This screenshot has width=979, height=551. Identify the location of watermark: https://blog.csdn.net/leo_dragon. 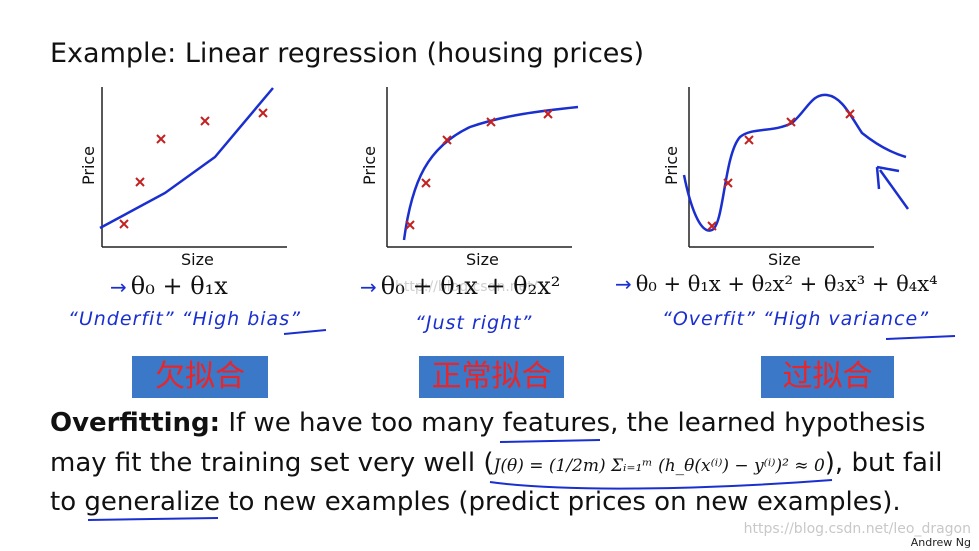
(857, 529).